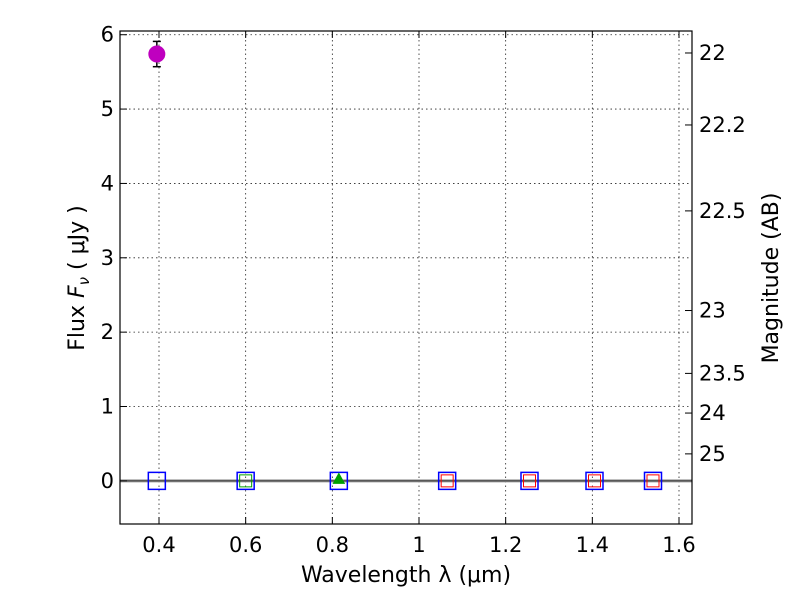 The height and width of the screenshot is (600, 800). What do you see at coordinates (722, 253) in the screenshot?
I see `y2-tick-labels: 22 22.2 22.5 23 23.5 24 25` at bounding box center [722, 253].